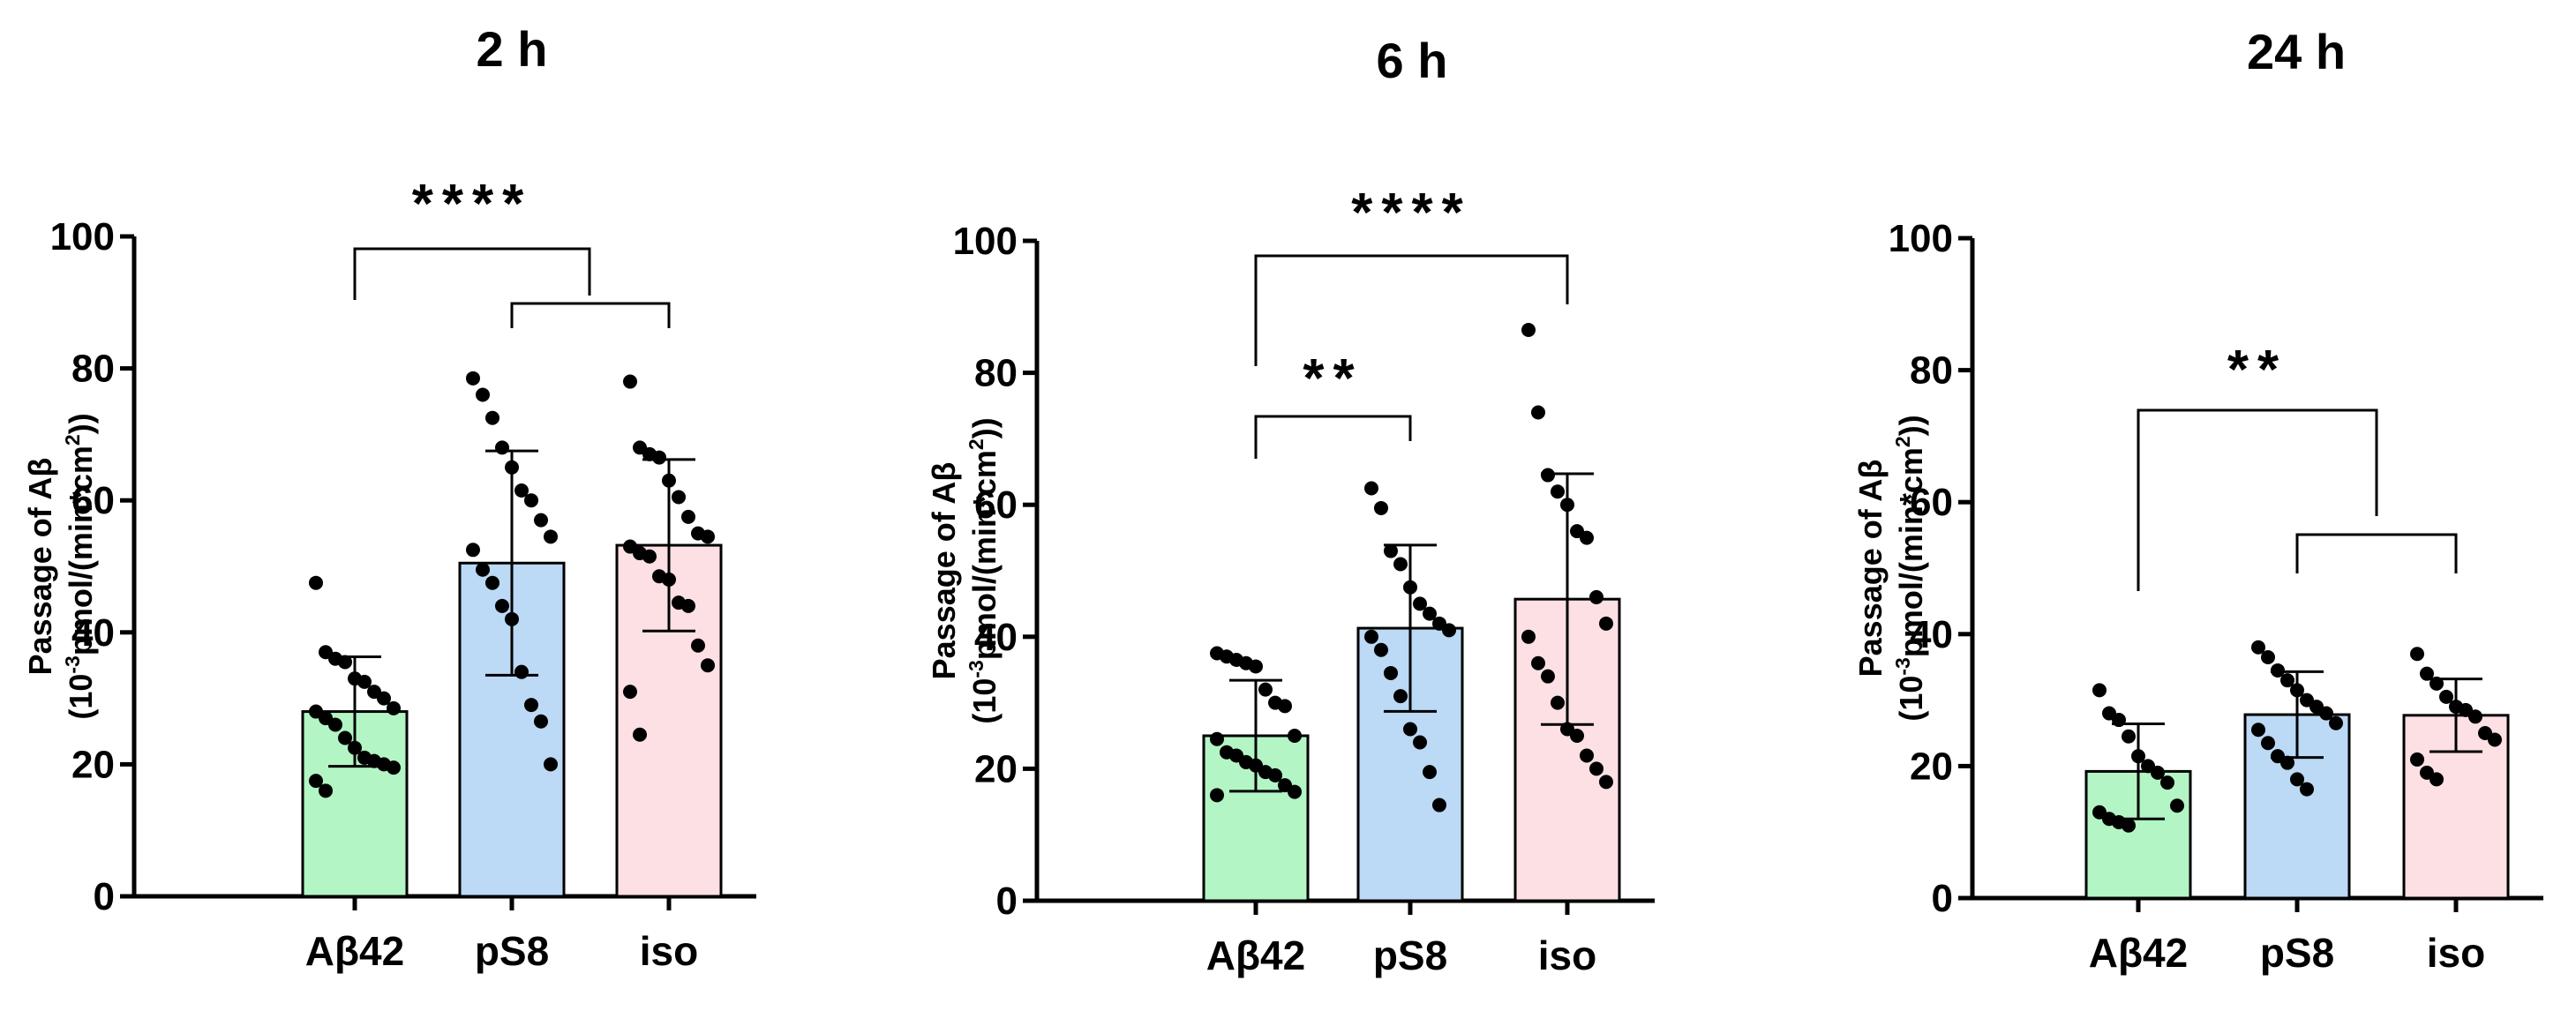 The width and height of the screenshot is (2576, 1011). I want to click on chart-title: 2 h, so click(512, 49).